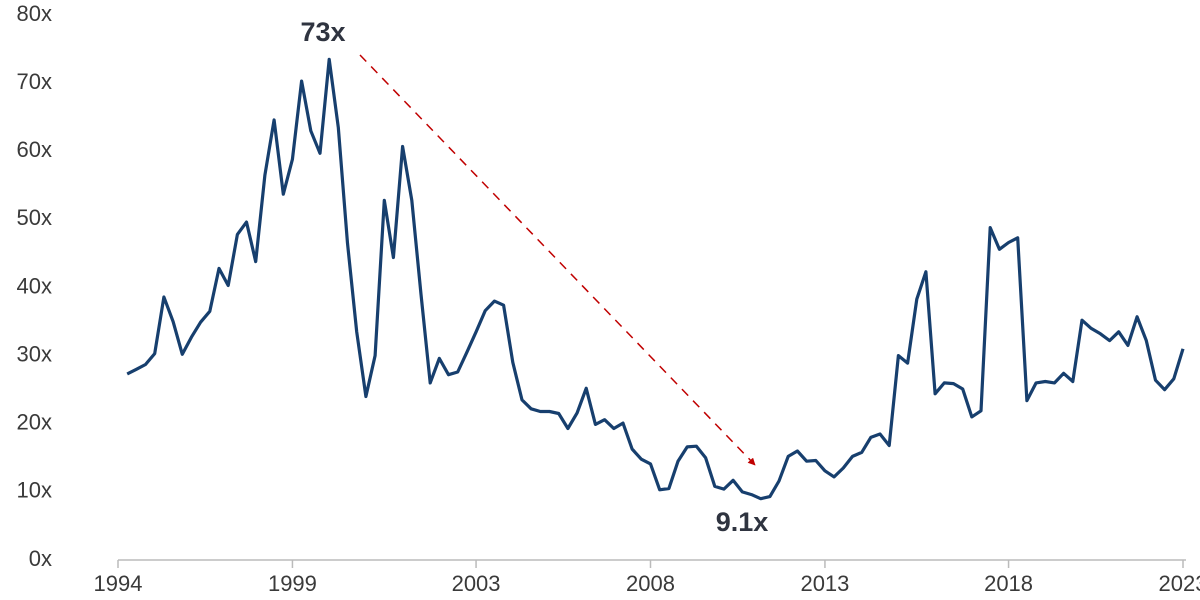 This screenshot has width=1200, height=600. What do you see at coordinates (742, 522) in the screenshot?
I see `annotation: 9.1x` at bounding box center [742, 522].